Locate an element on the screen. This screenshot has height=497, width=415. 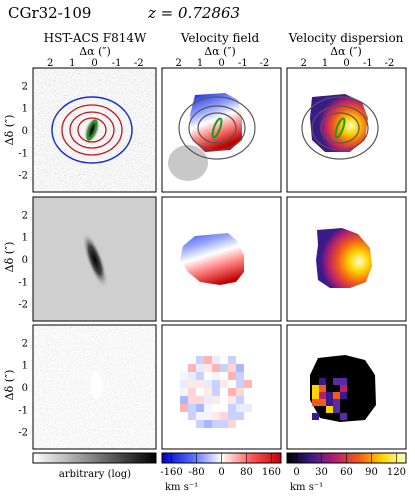
panel-hst-image is located at coordinates (94, 130).